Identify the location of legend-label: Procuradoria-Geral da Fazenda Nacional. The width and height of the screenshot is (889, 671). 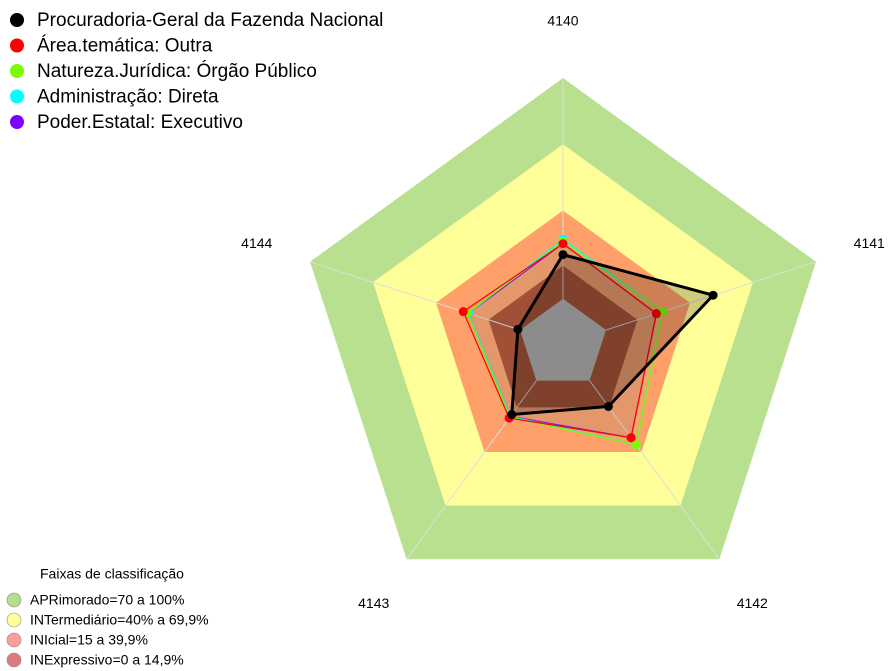
(210, 20).